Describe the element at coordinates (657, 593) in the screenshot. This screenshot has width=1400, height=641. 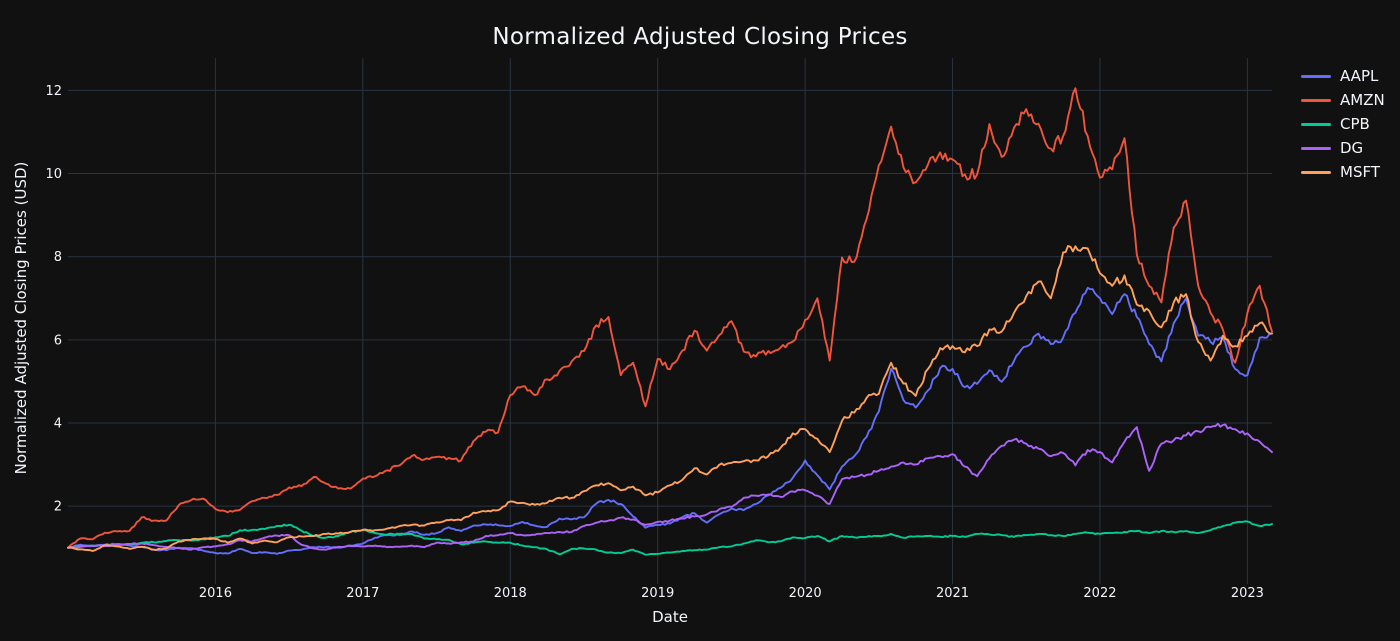
I see `x-tick-label: 2019` at that location.